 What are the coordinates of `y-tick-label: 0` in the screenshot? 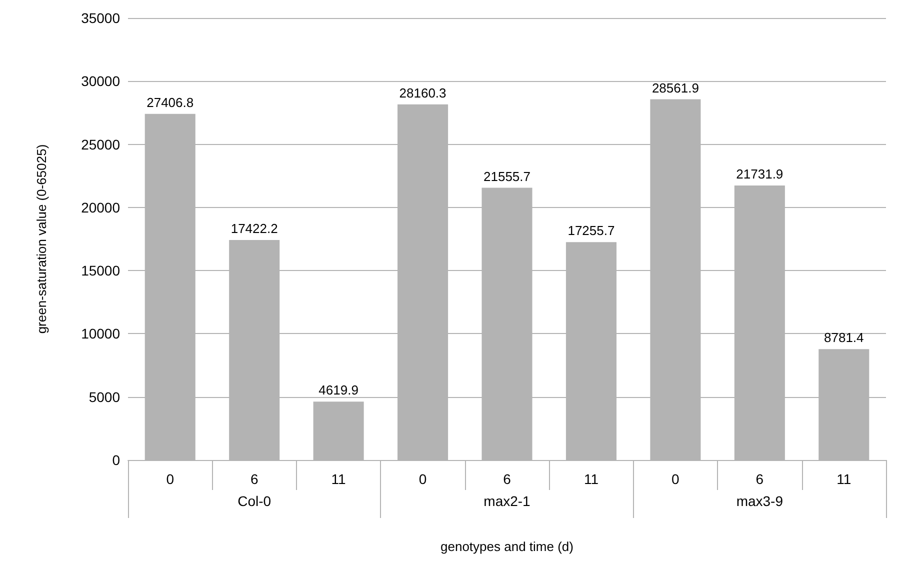 It's located at (116, 460).